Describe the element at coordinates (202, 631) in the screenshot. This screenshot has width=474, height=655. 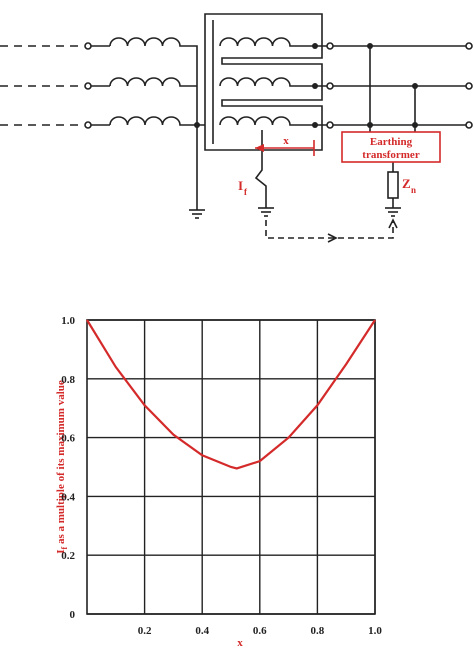
I see `x-tick-label: 0.4` at that location.